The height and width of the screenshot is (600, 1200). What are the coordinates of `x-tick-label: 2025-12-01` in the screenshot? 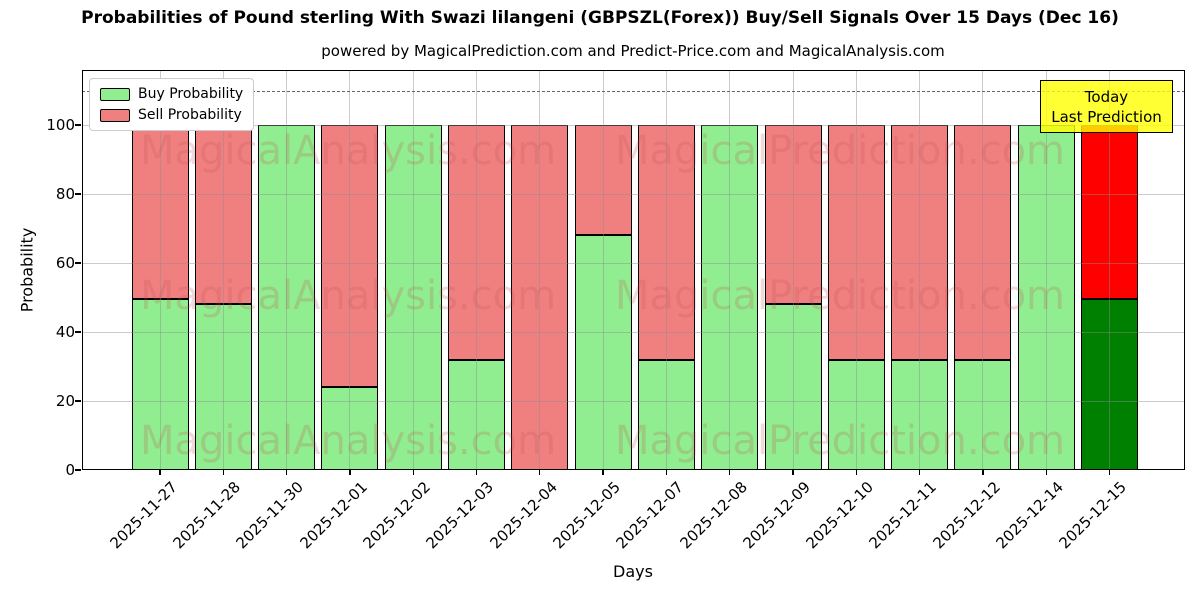 It's located at (333, 515).